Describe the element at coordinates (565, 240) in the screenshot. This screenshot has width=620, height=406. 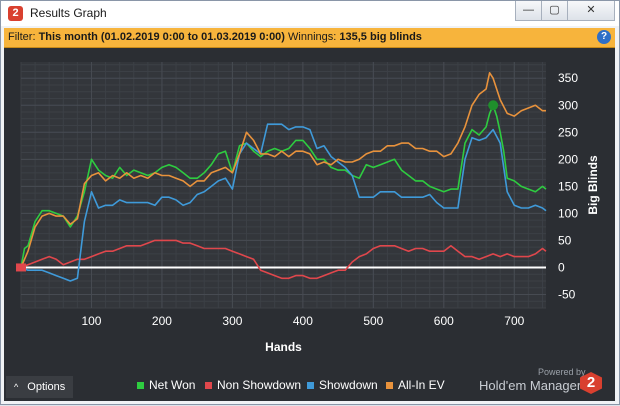
I see `y-tick-label: 50` at that location.